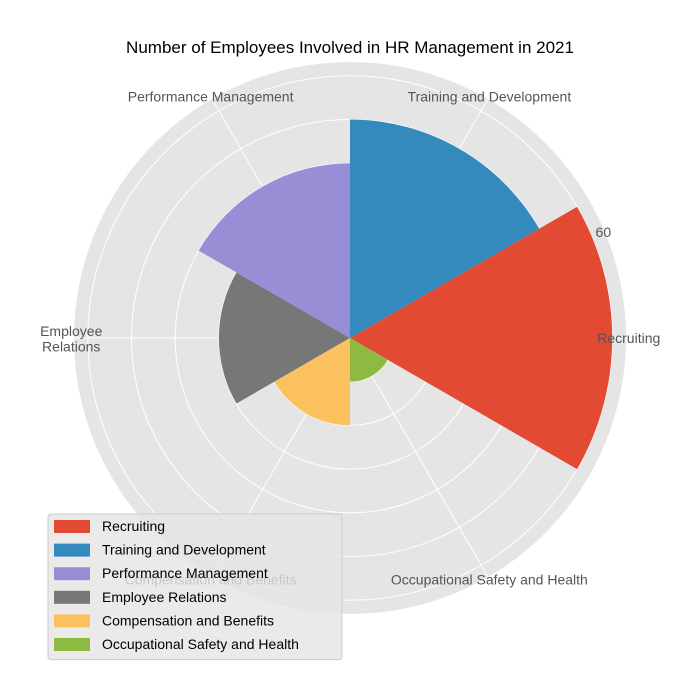 This screenshot has height=700, width=700. I want to click on category-label-1: Training and Development, so click(490, 96).